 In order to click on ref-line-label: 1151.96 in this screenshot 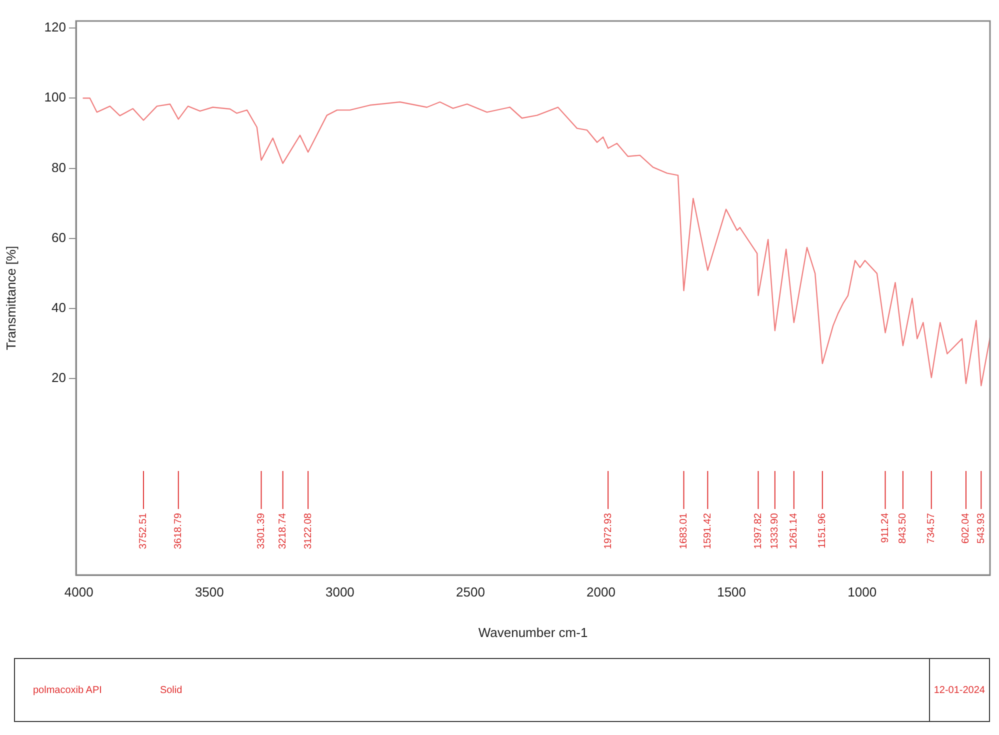, I will do `click(822, 530)`.